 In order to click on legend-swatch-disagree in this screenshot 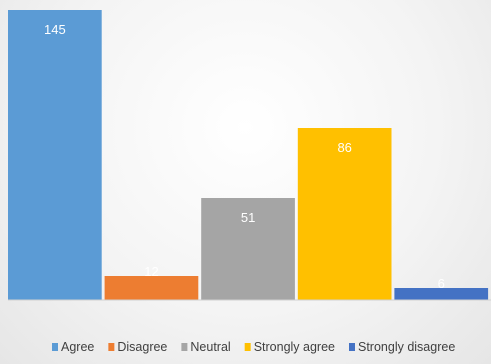, I will do `click(111, 347)`.